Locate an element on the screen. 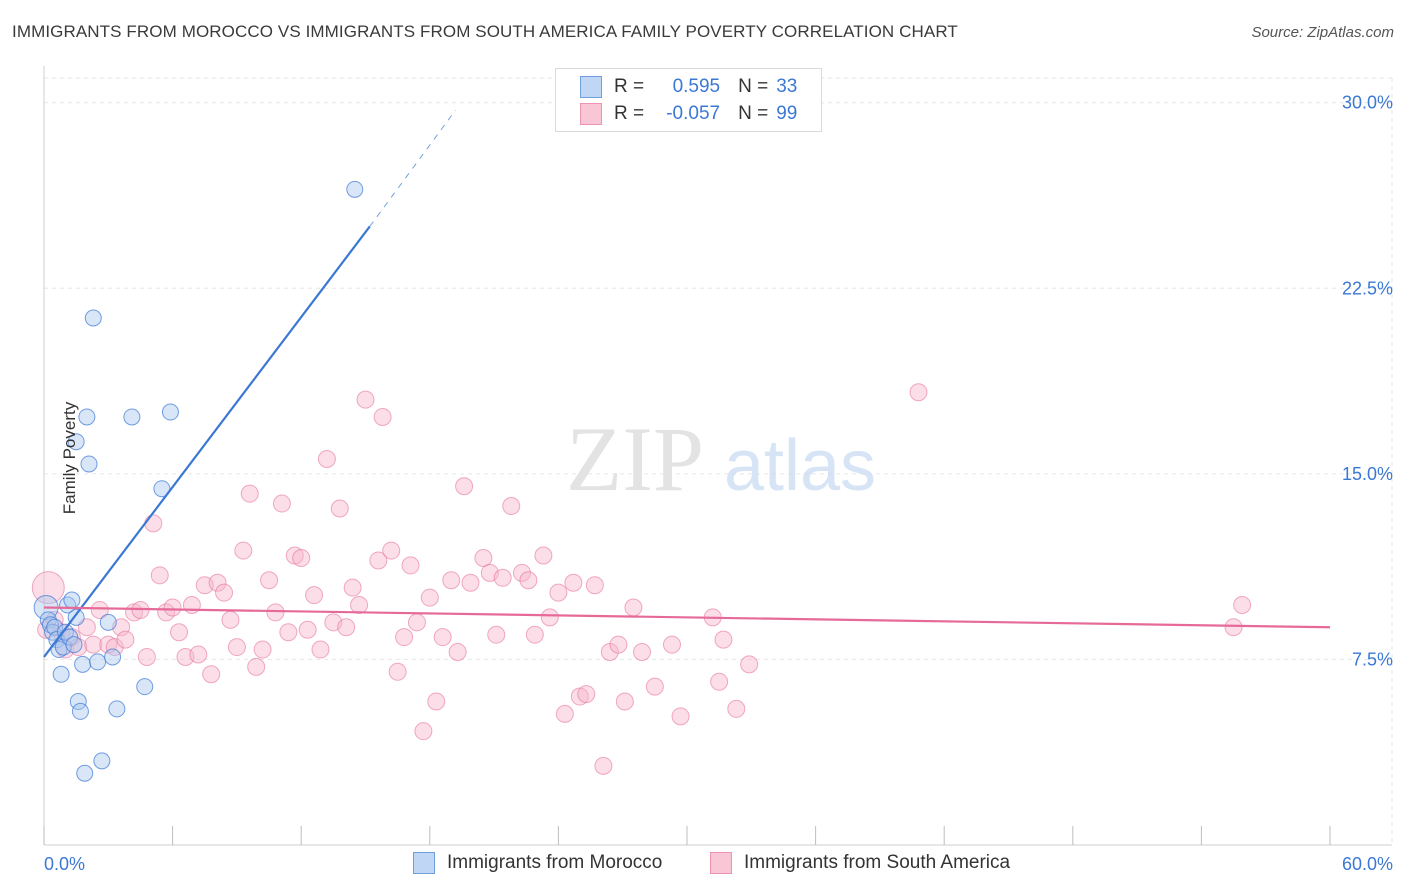 The width and height of the screenshot is (1406, 892). y-tick-label: 15.0% is located at coordinates (1367, 474).